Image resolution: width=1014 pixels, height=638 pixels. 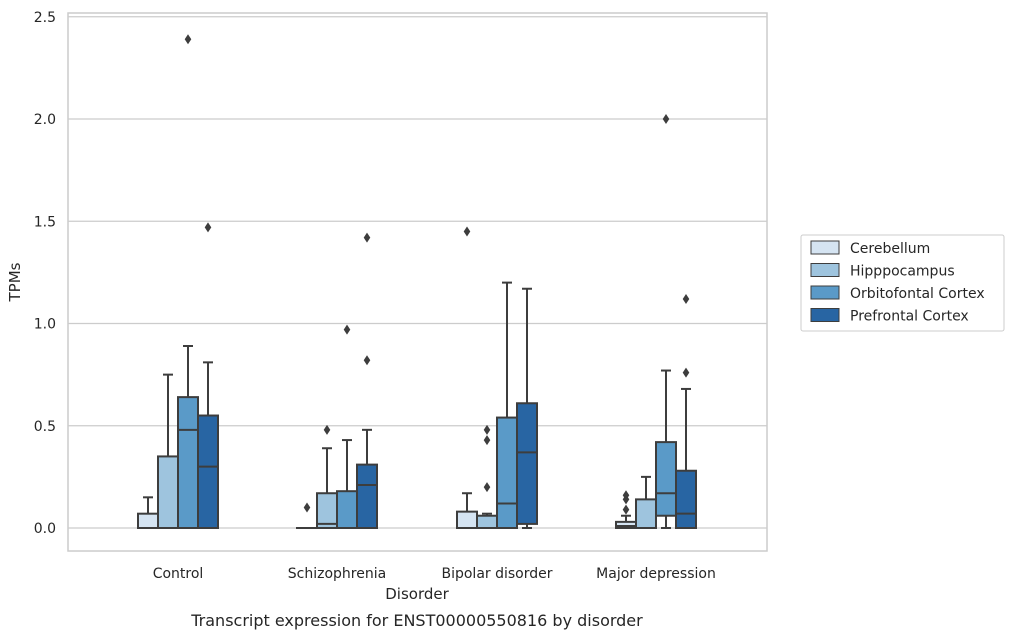 What do you see at coordinates (417, 594) in the screenshot?
I see `x-axis-label: Disorder` at bounding box center [417, 594].